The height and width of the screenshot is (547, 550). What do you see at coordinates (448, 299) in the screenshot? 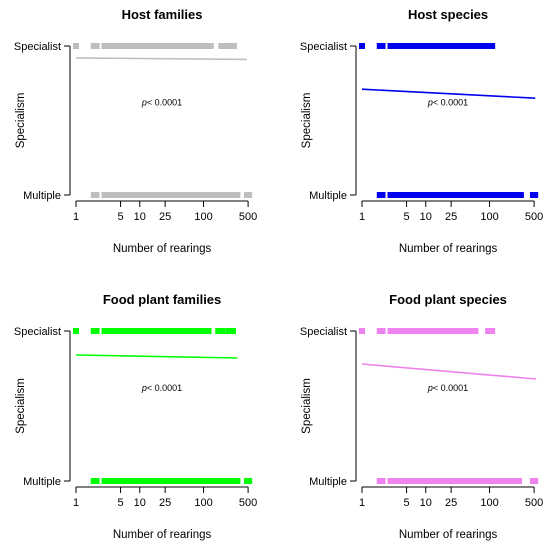
I see `panel-title: Food plant species` at bounding box center [448, 299].